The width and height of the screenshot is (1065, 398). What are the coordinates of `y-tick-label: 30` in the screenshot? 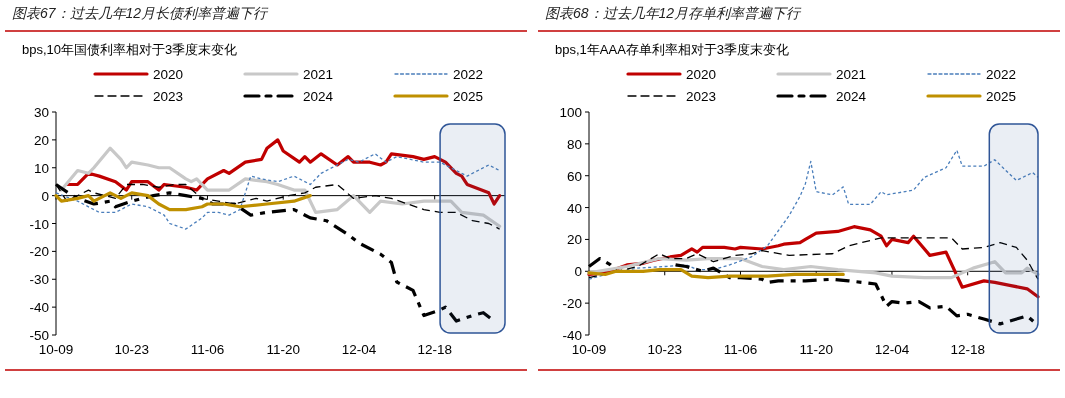 It's located at (41, 112).